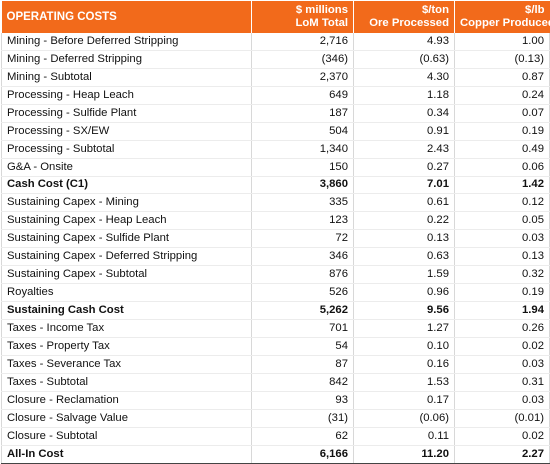  Describe the element at coordinates (302, 400) in the screenshot. I see `row-lom-total: 93` at that location.